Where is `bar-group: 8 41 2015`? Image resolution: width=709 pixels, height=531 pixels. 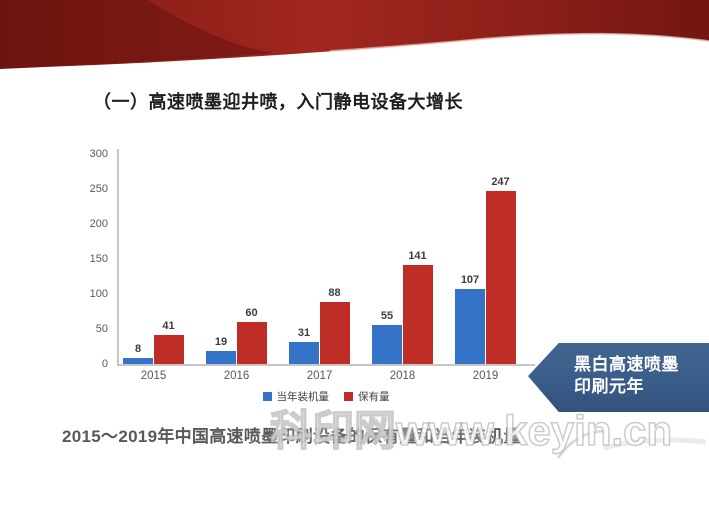
bar-group: 8 41 2015 is located at coordinates (153, 268).